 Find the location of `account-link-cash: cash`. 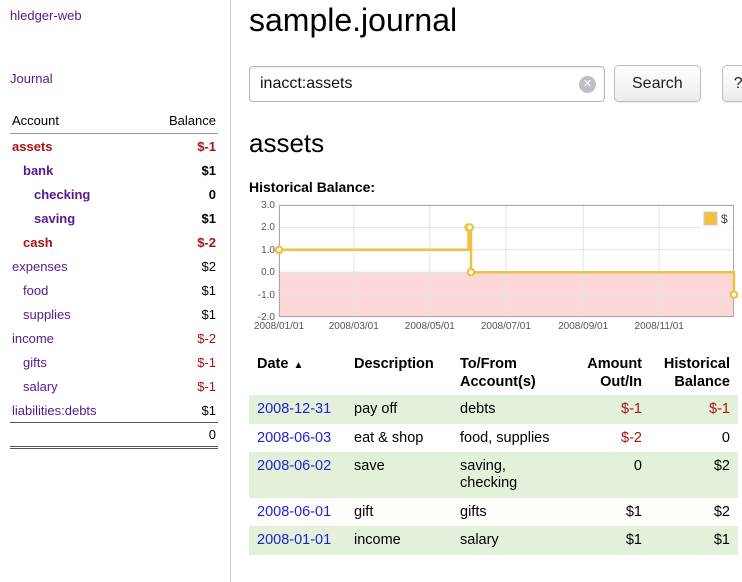

account-link-cash: cash is located at coordinates (38, 242).